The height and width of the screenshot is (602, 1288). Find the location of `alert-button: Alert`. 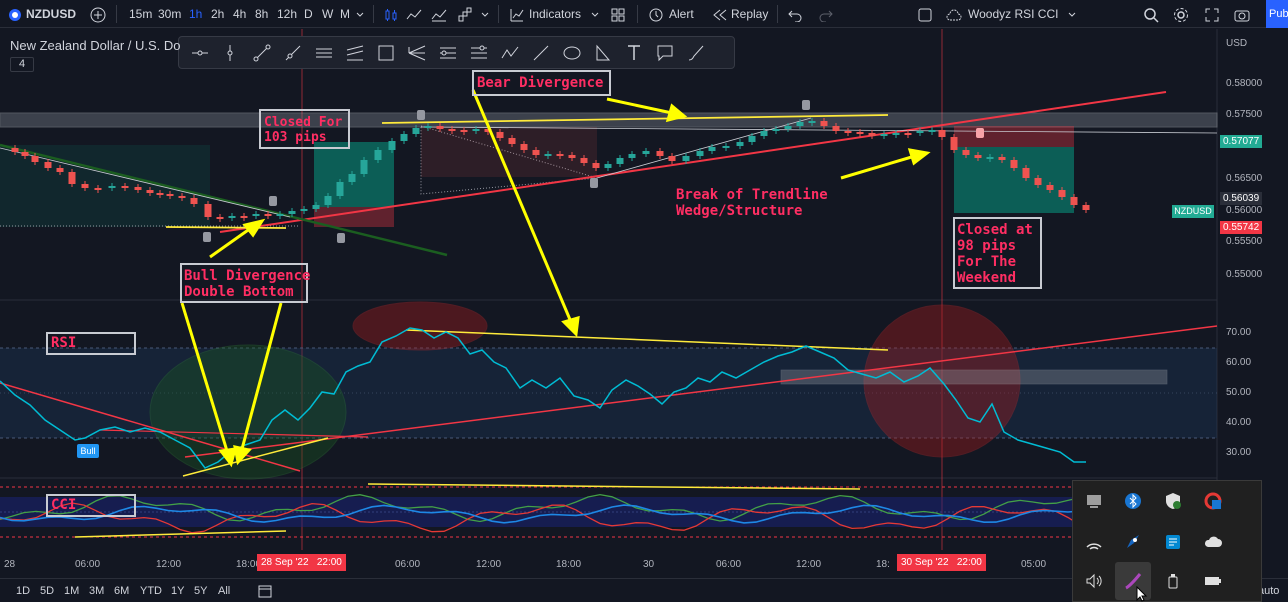

alert-button: Alert is located at coordinates (681, 14).